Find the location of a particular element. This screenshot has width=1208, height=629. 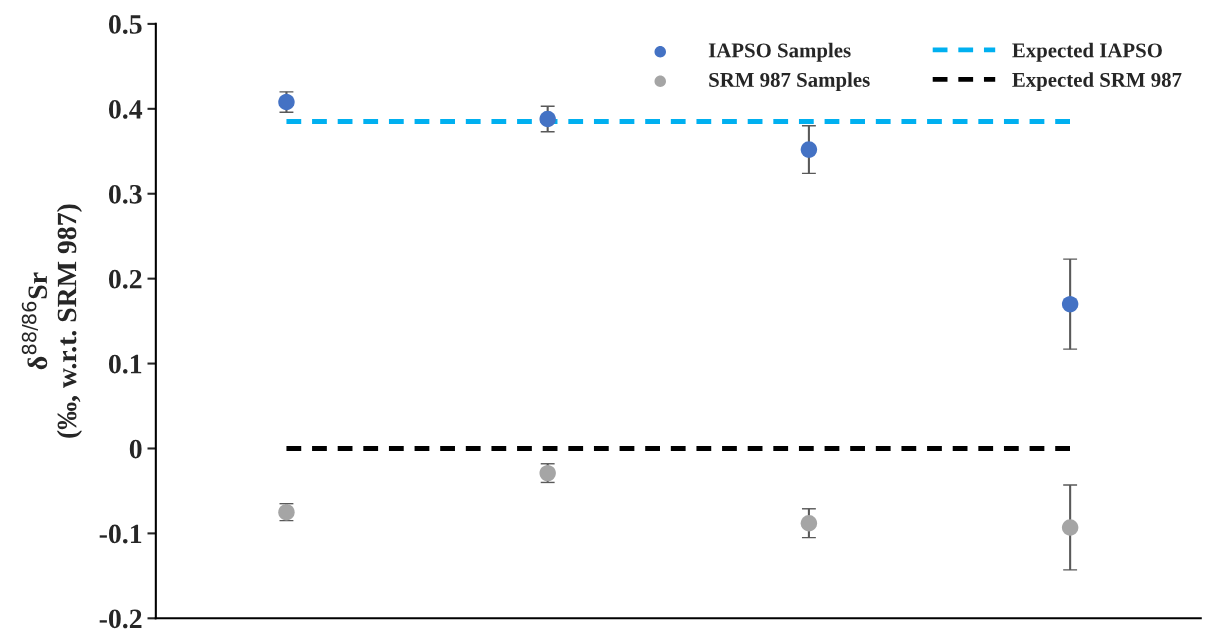

y-tick-label: 0.4 is located at coordinates (125, 109).